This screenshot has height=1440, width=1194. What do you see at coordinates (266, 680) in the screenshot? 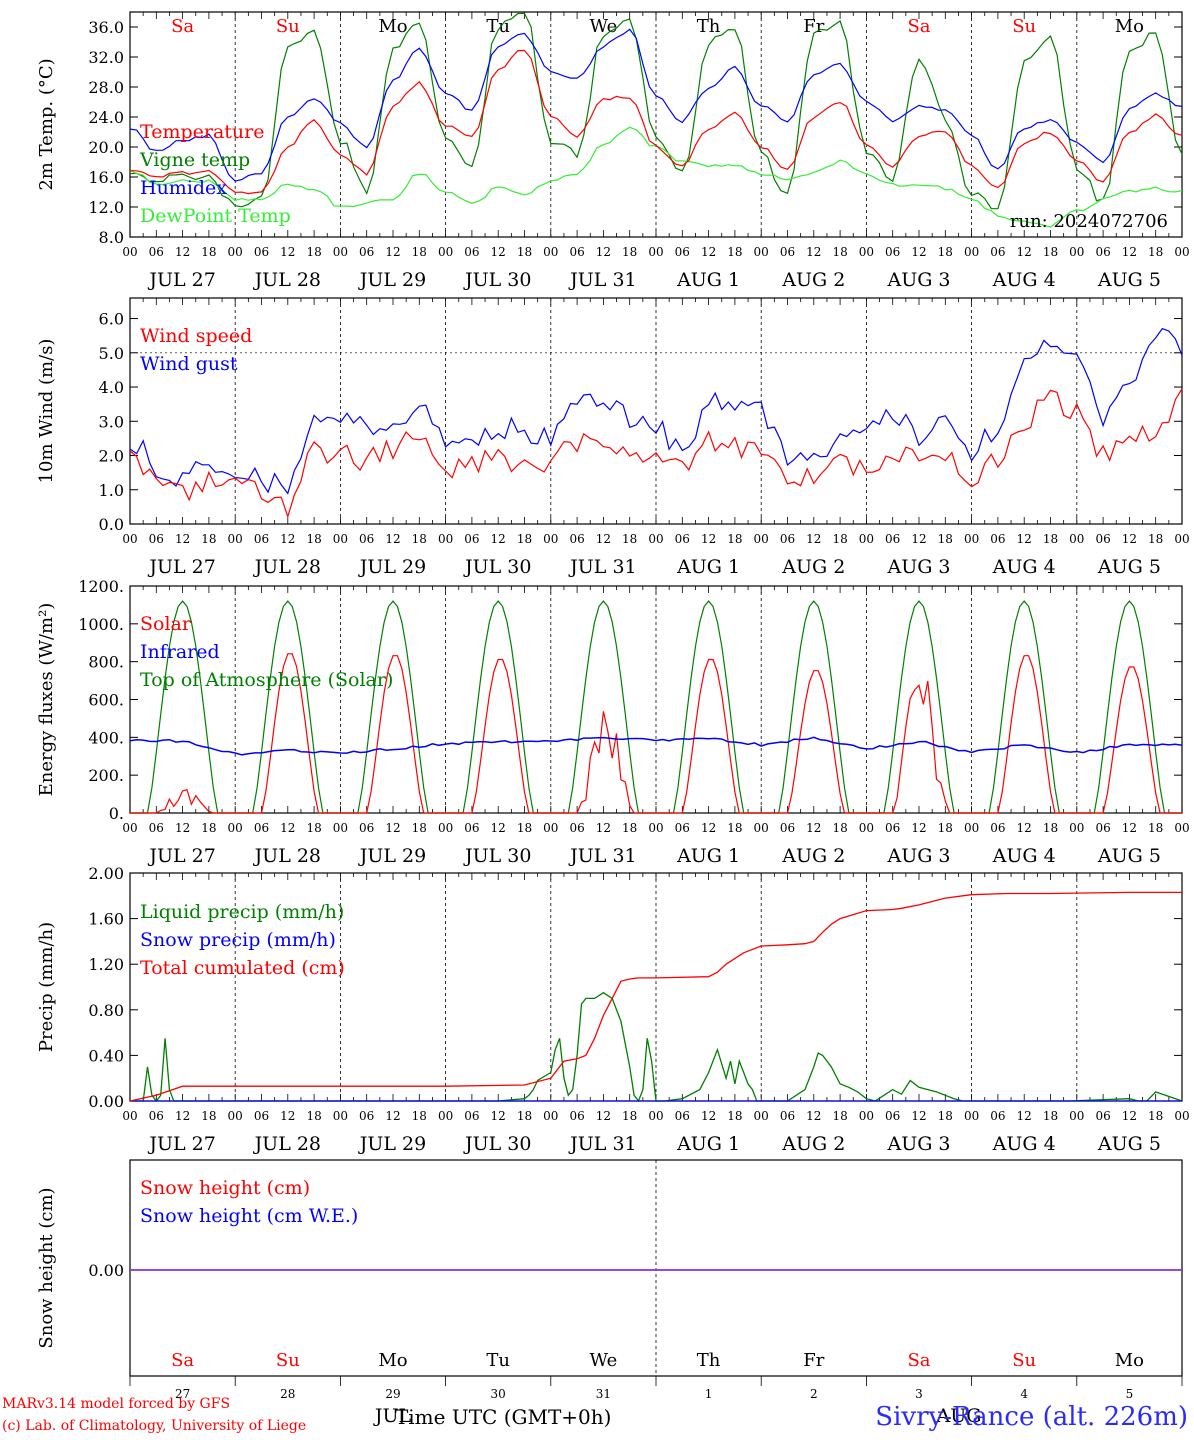
I see `legend-entry: Top of Atmosphere (Solar)` at bounding box center [266, 680].